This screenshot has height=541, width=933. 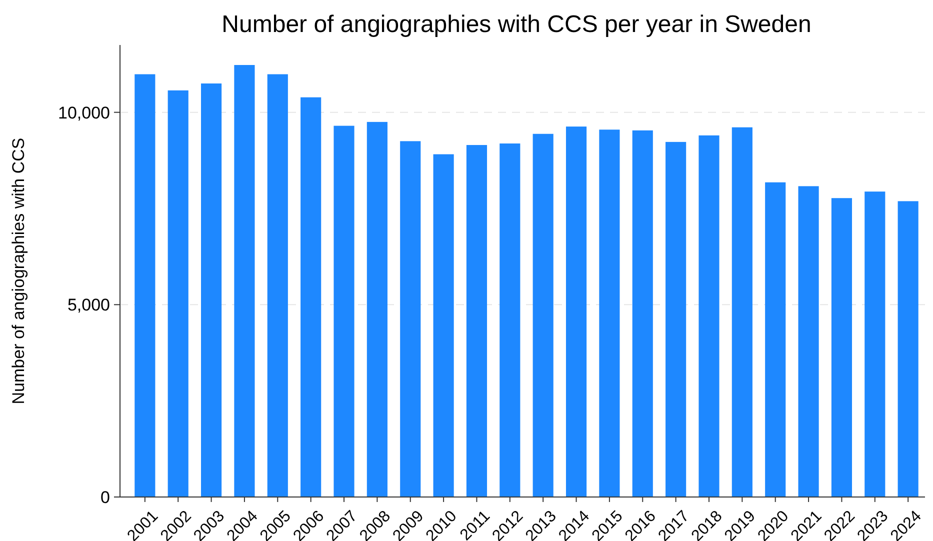 I want to click on y-tick-label: 0, so click(x=105, y=497).